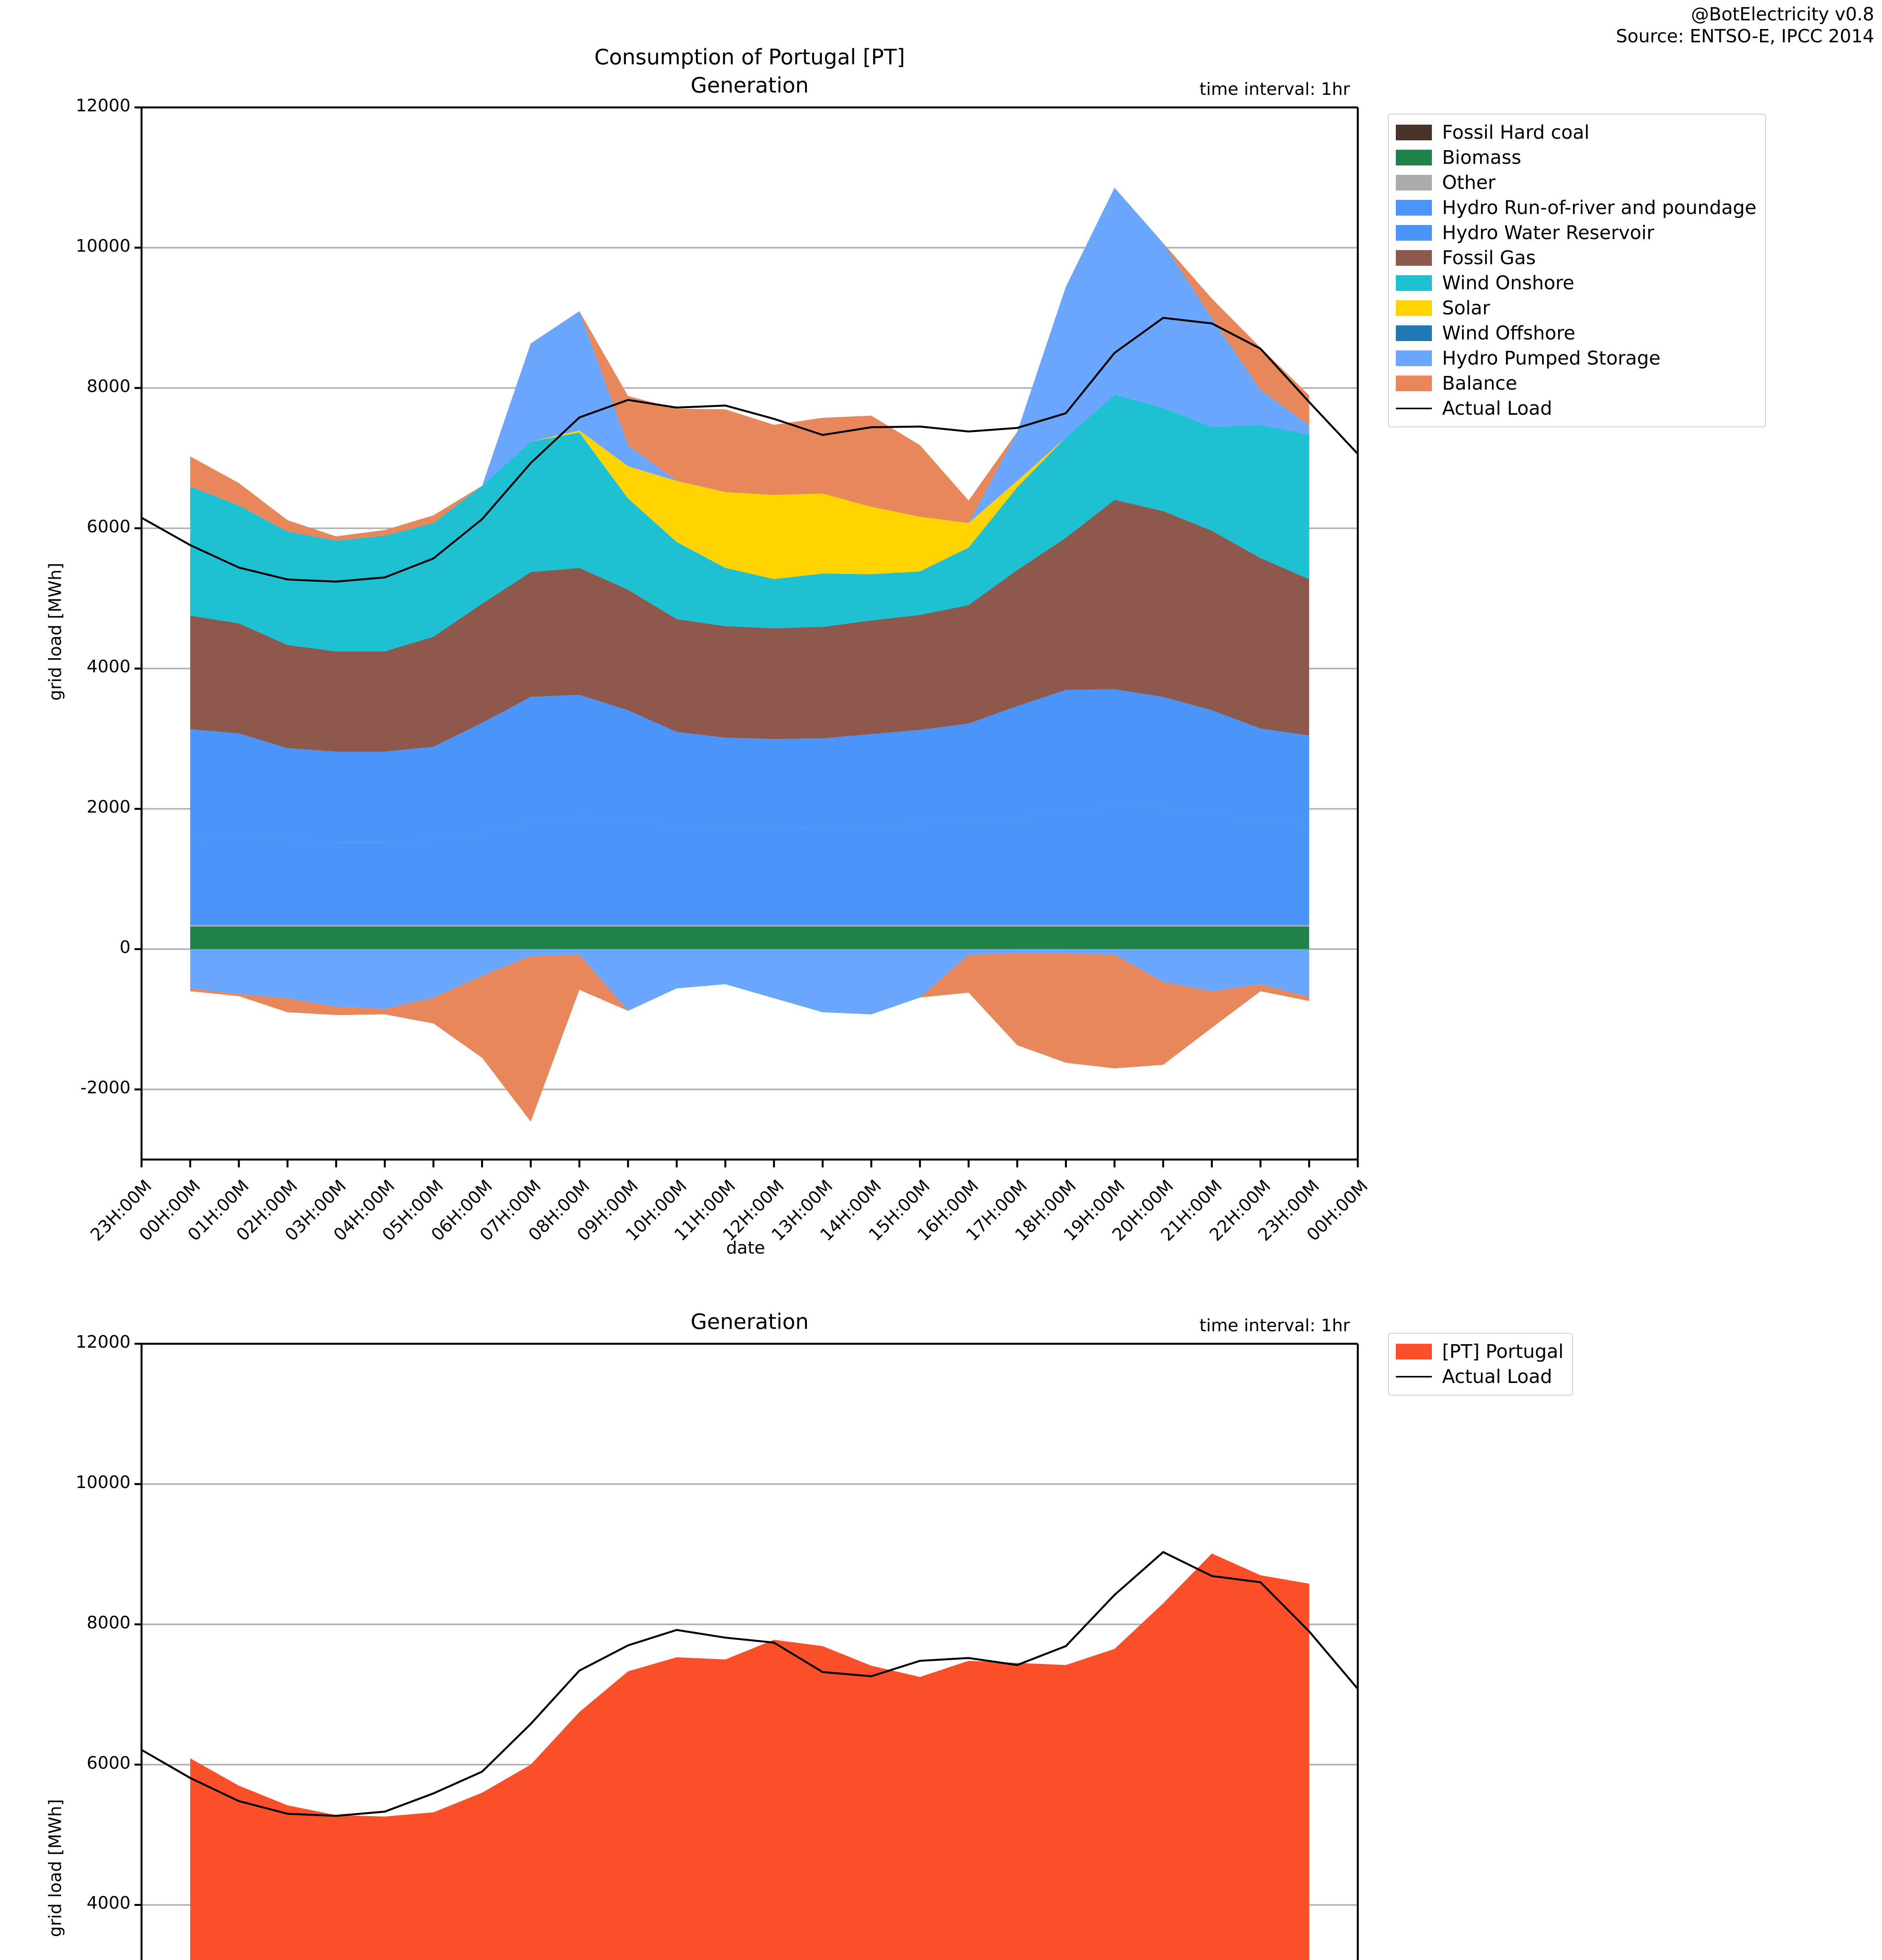  Describe the element at coordinates (1508, 333) in the screenshot. I see `legend-item-label: Wind Offshore` at that location.